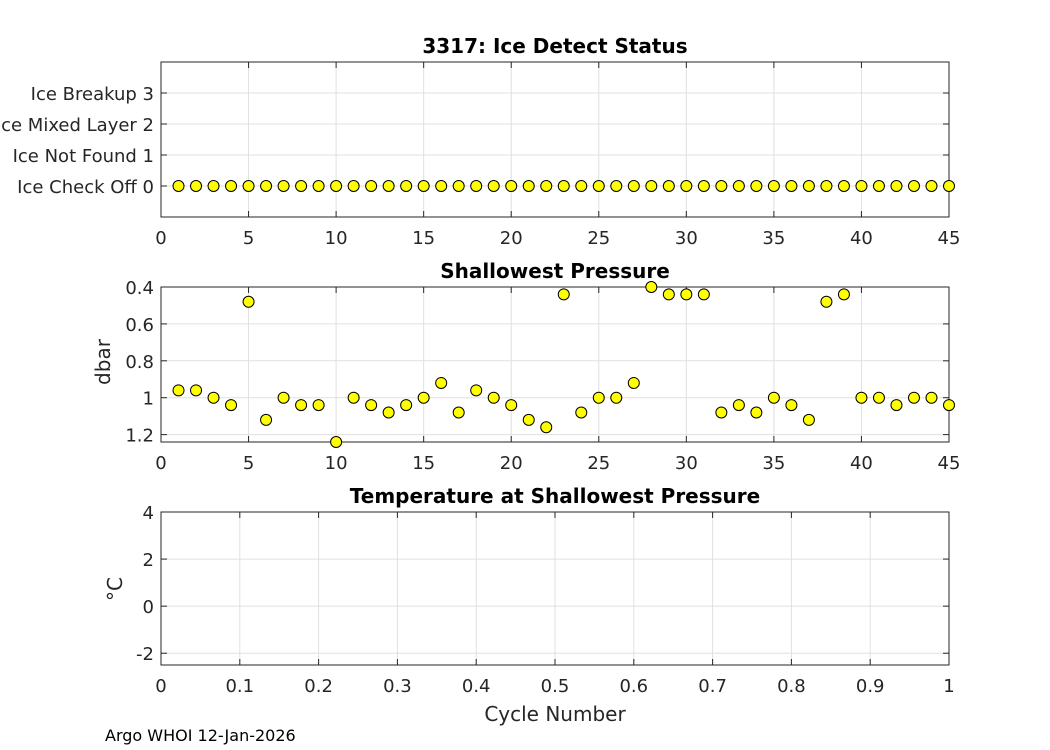  I want to click on y-tick-label: 4, so click(148, 513).